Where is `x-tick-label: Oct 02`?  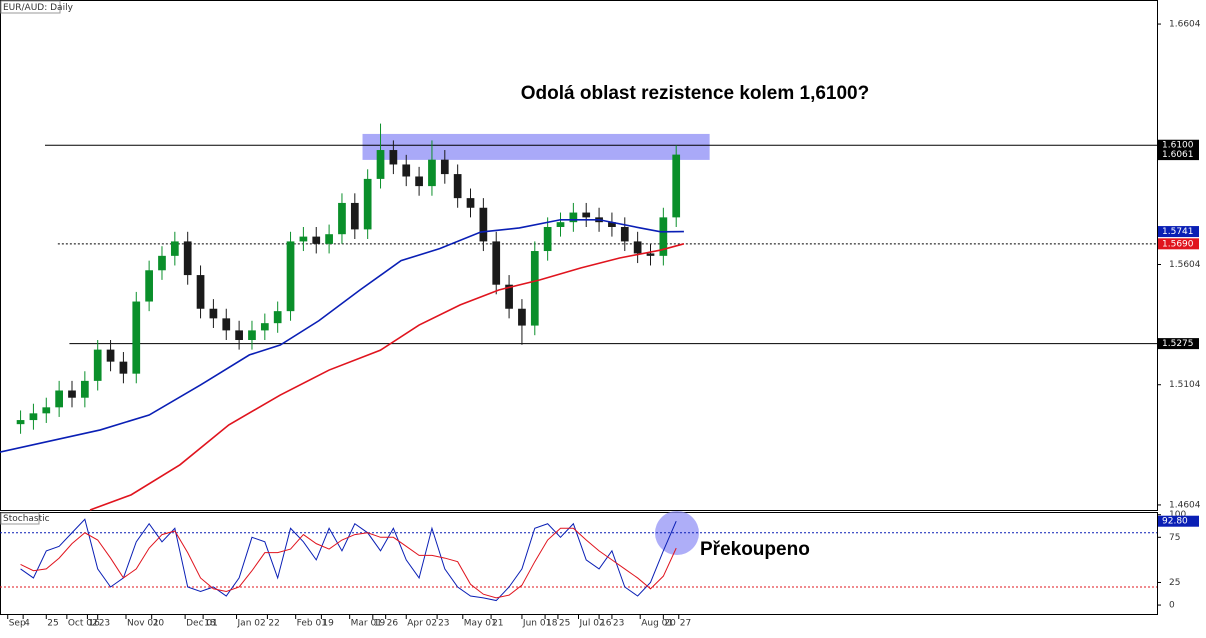 x-tick-label: Oct 02 is located at coordinates (83, 624).